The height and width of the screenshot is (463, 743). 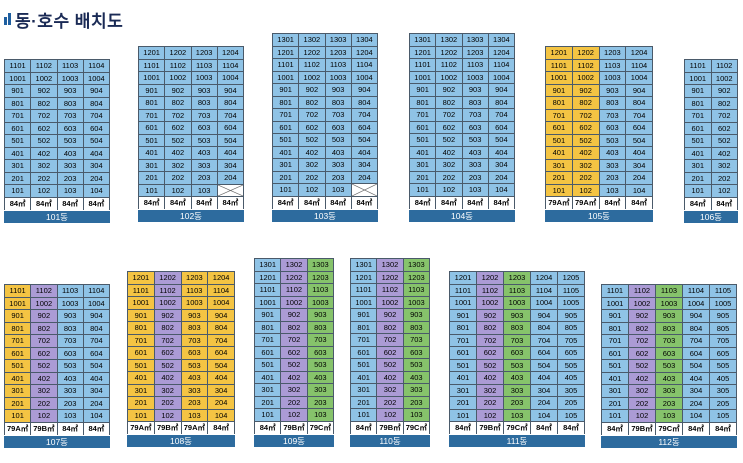 What do you see at coordinates (364, 290) in the screenshot?
I see `unit-cell: 1101` at bounding box center [364, 290].